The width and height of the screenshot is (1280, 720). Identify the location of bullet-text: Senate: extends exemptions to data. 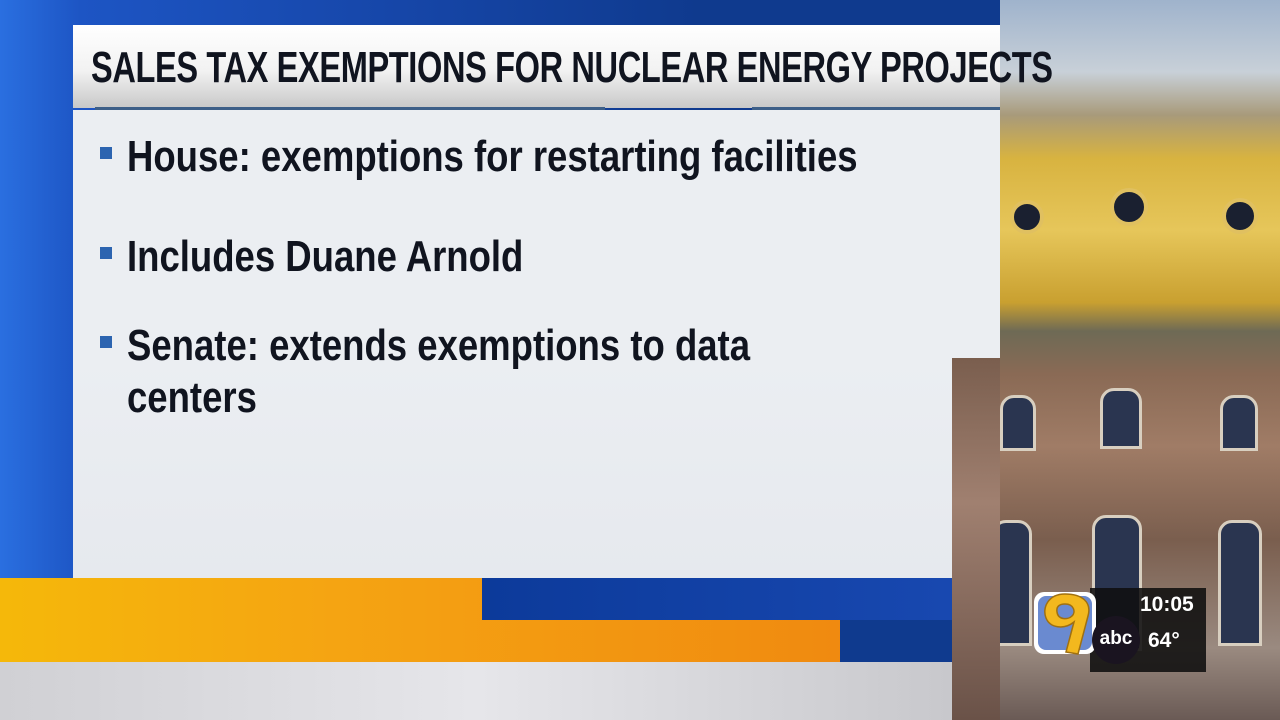
(439, 345).